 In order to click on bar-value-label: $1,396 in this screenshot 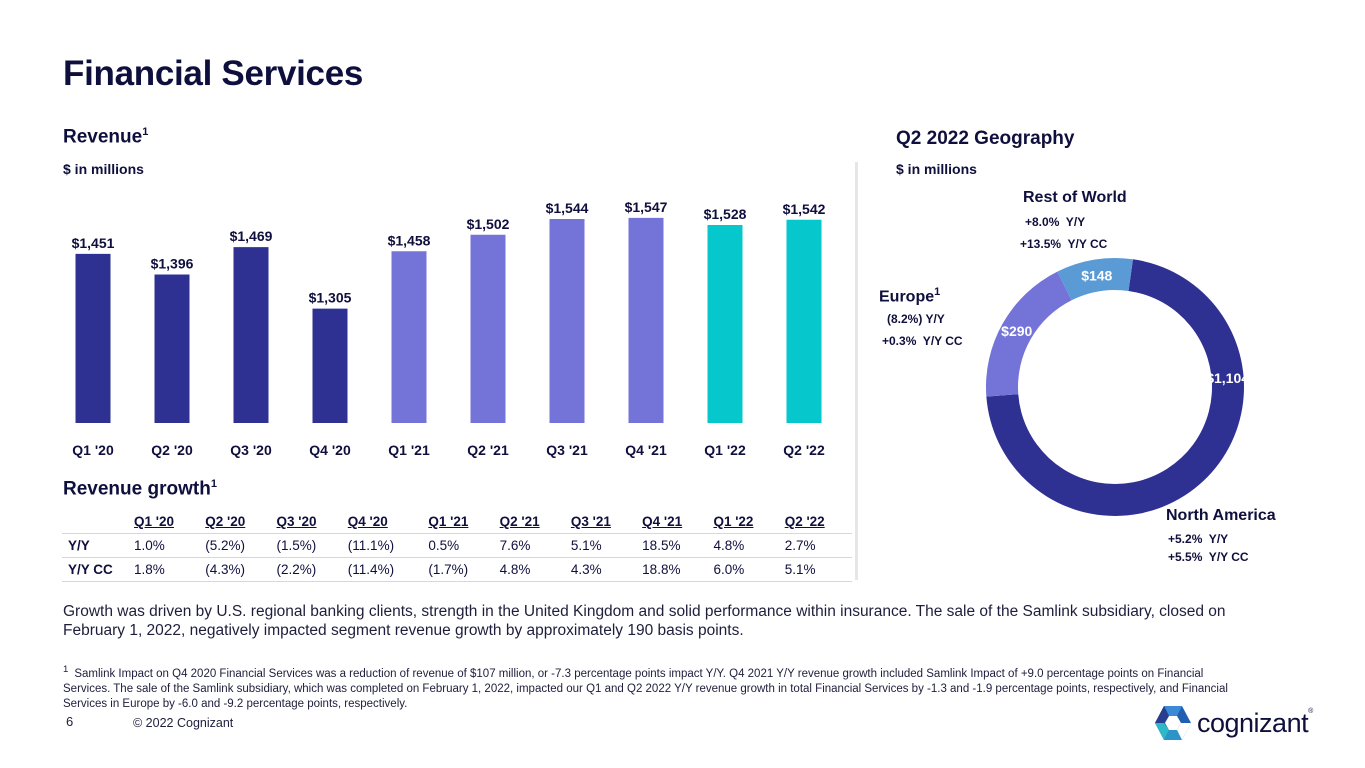, I will do `click(172, 264)`.